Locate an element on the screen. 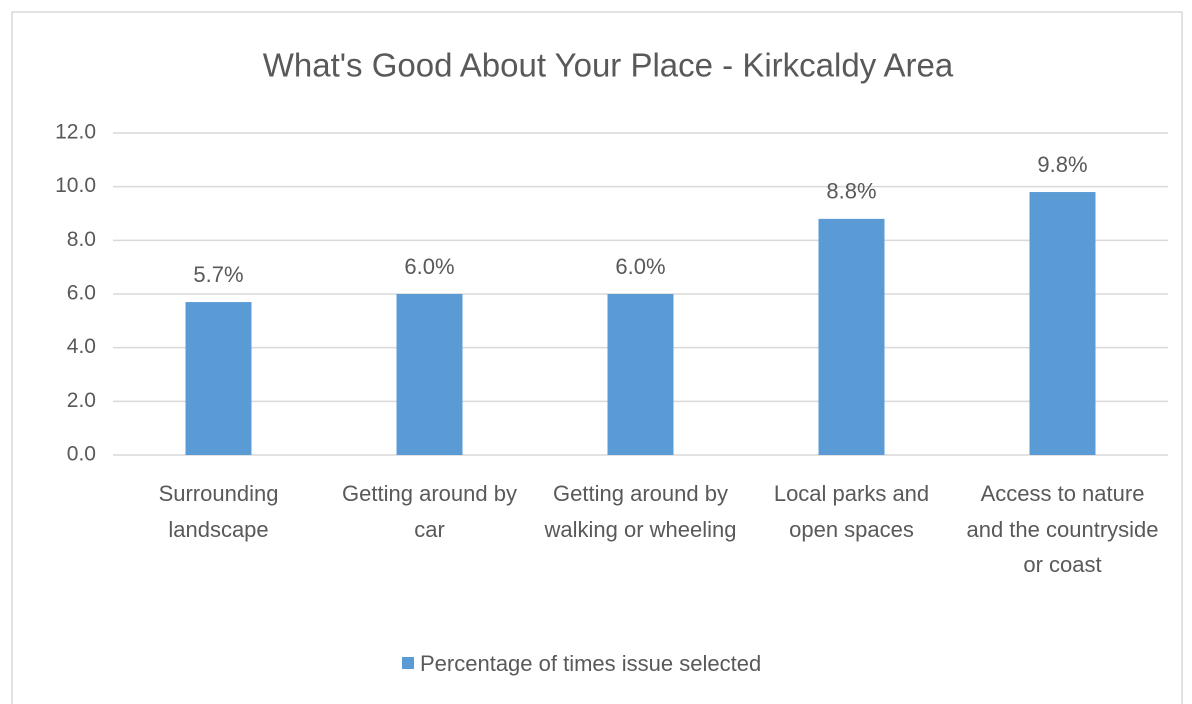 The image size is (1192, 704). data-label: 8.8% is located at coordinates (851, 191).